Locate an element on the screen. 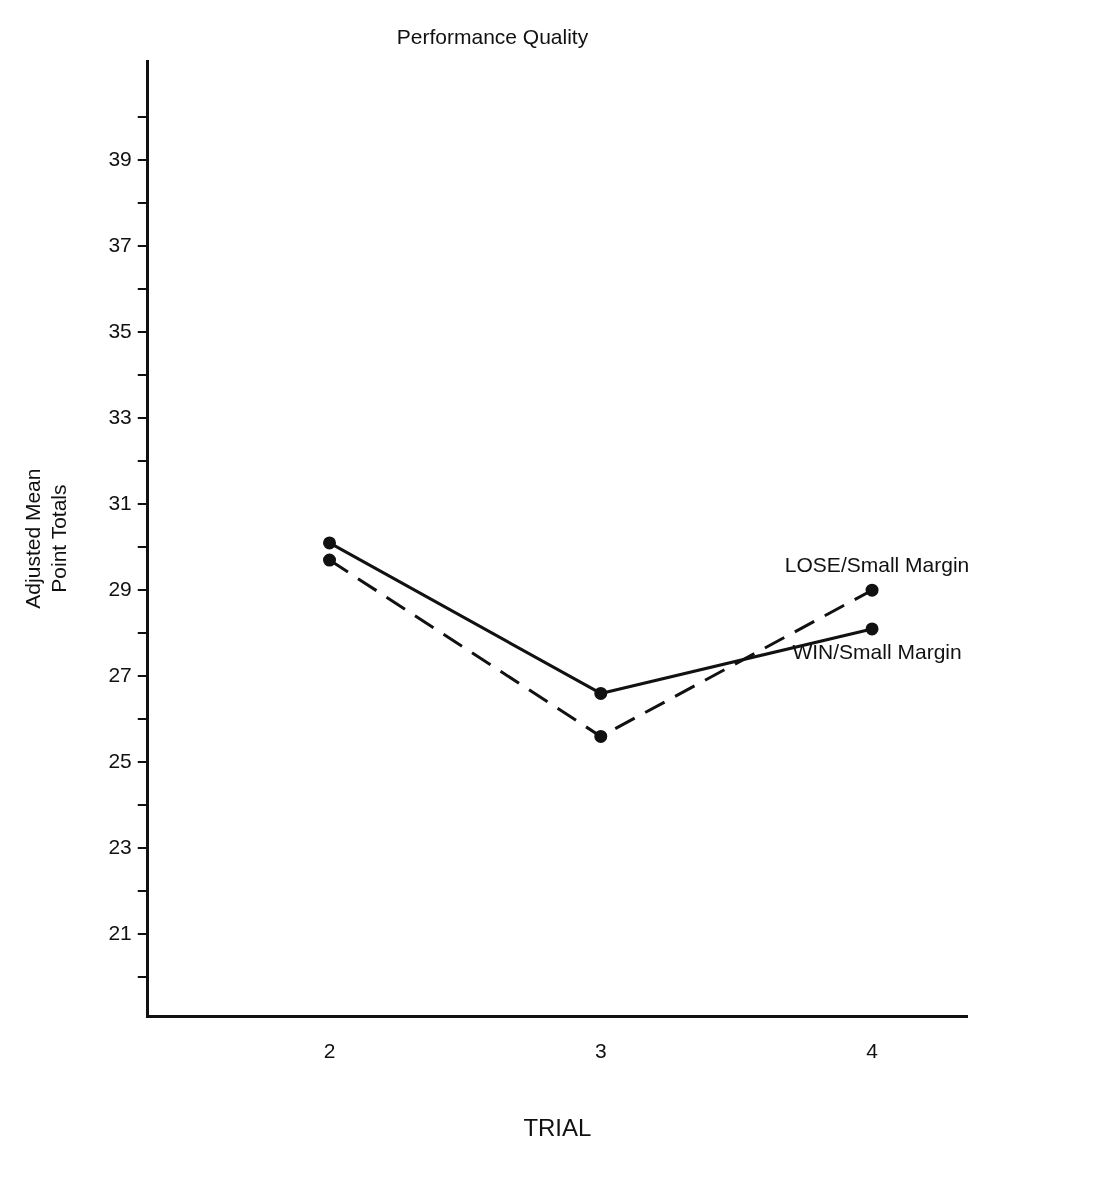 This screenshot has height=1182, width=1105. x-tick-label: 4 is located at coordinates (872, 1051).